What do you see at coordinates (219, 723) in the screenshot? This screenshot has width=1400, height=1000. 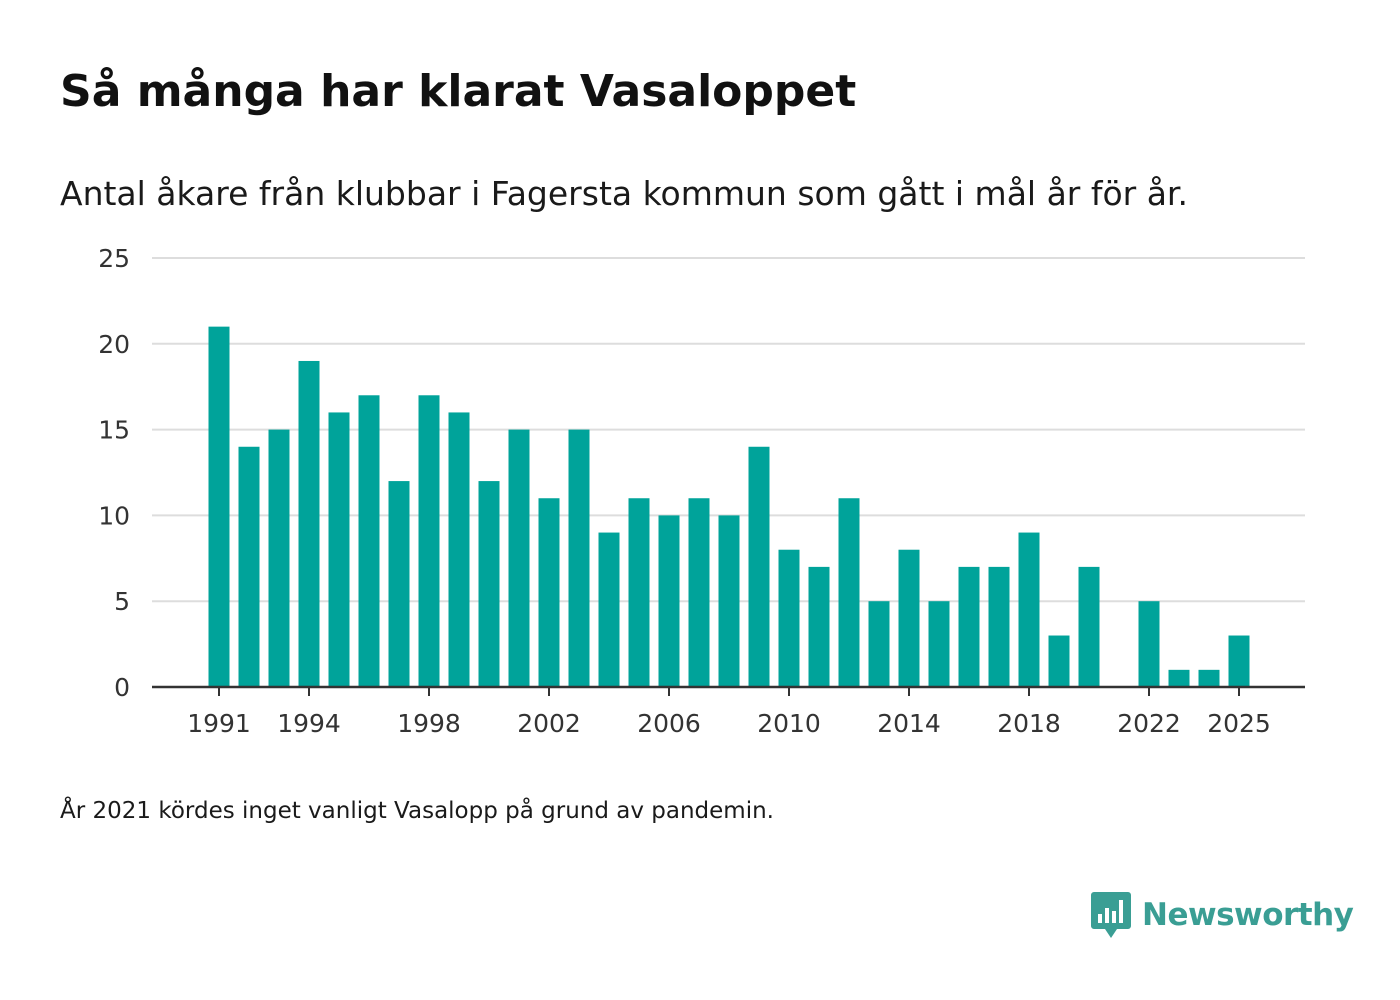 I see `x-tick-label: 1991` at bounding box center [219, 723].